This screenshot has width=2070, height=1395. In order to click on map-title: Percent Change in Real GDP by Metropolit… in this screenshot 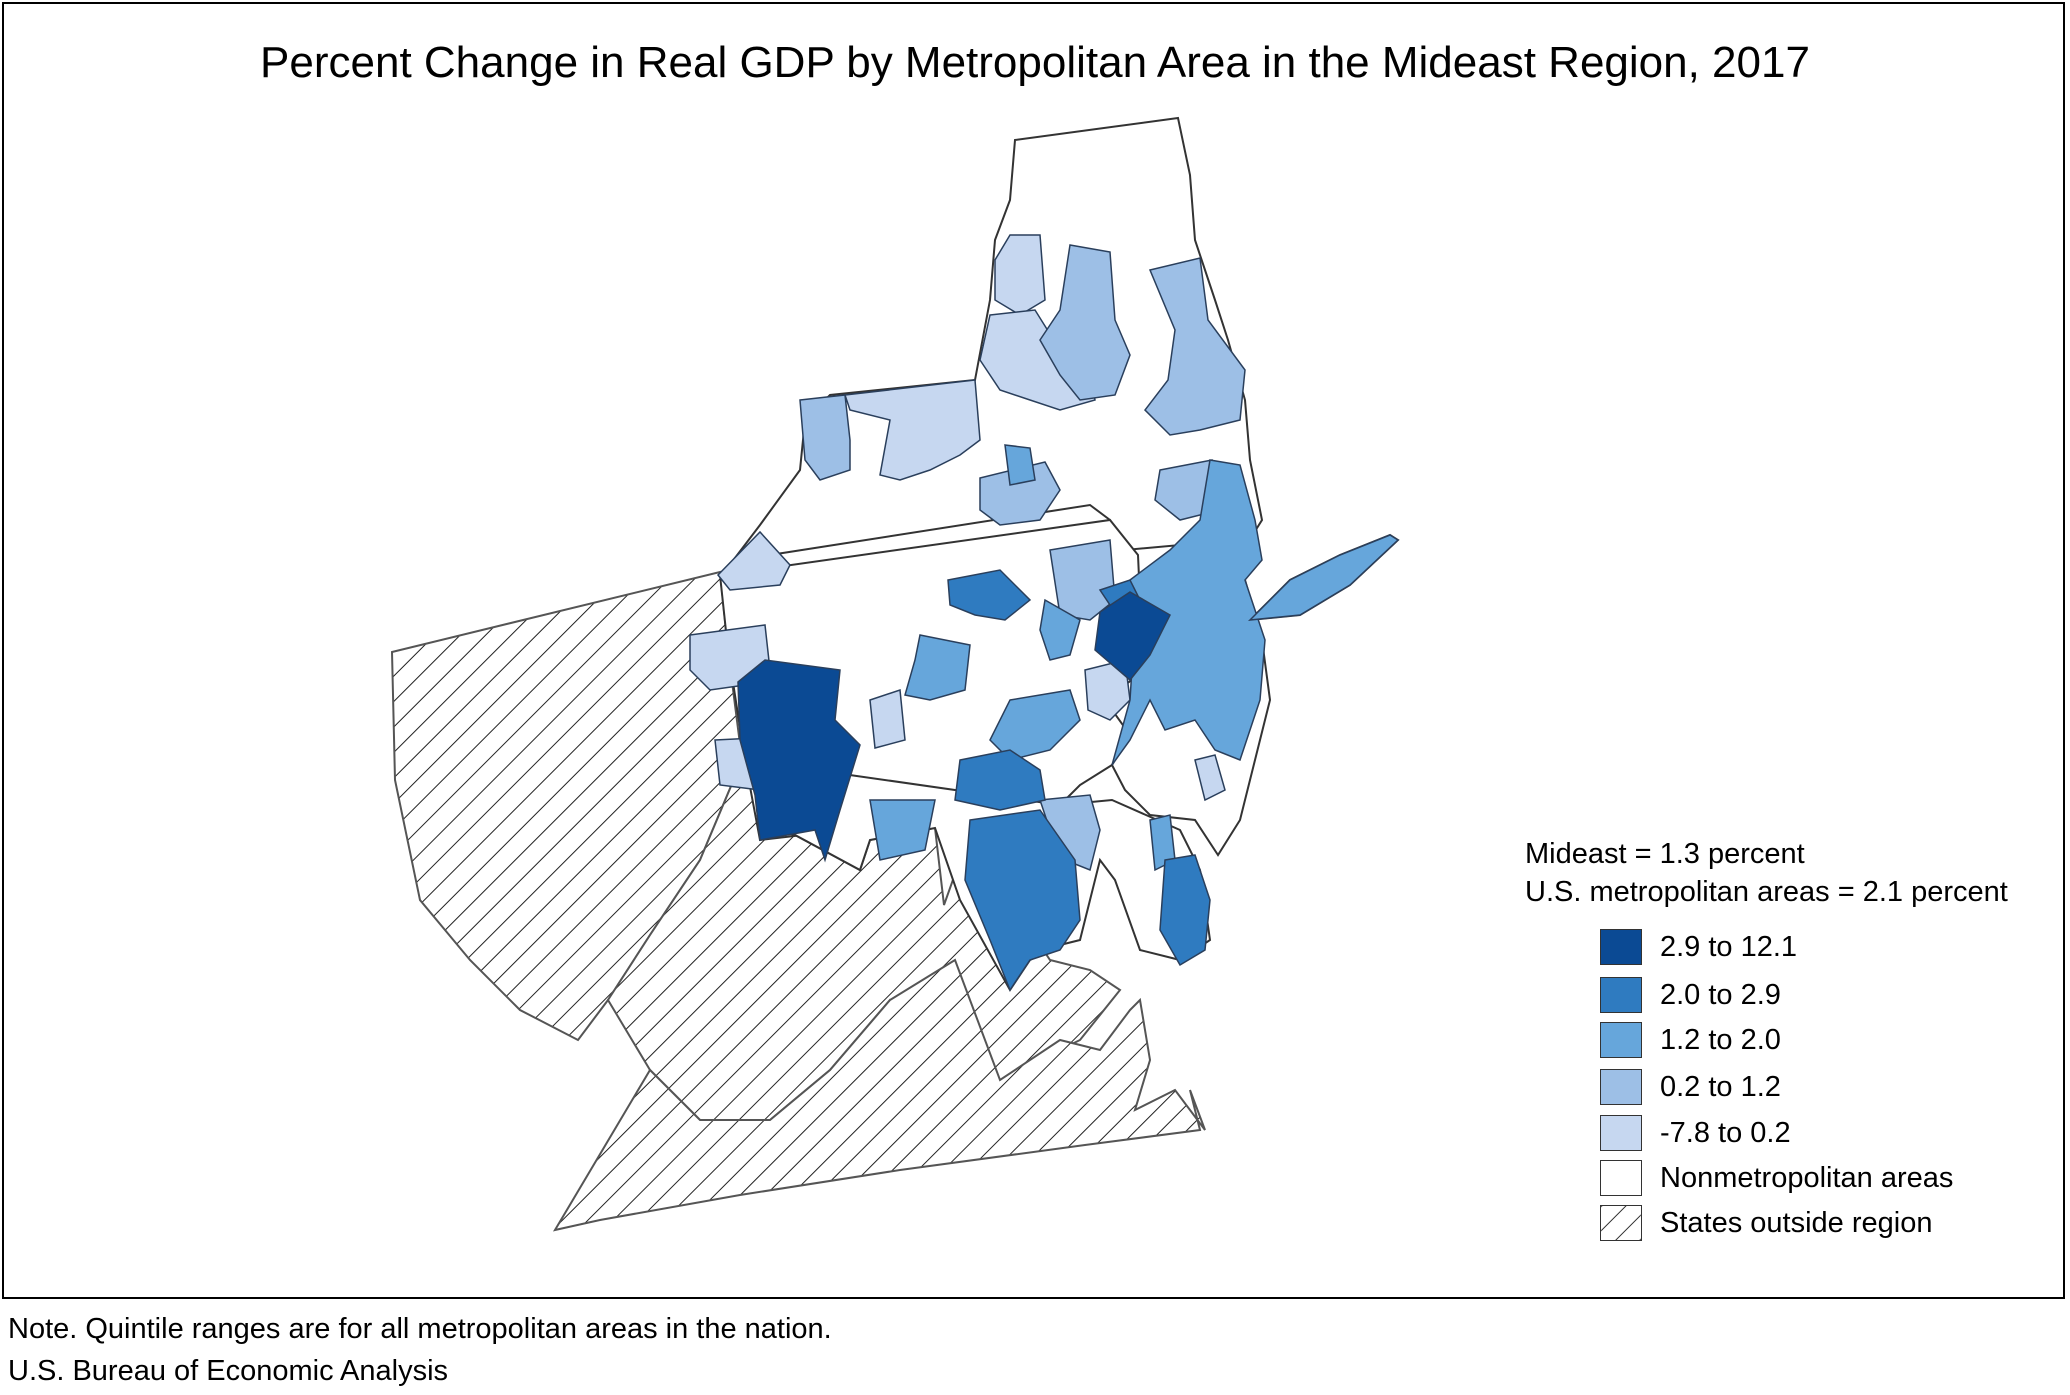, I will do `click(1035, 62)`.